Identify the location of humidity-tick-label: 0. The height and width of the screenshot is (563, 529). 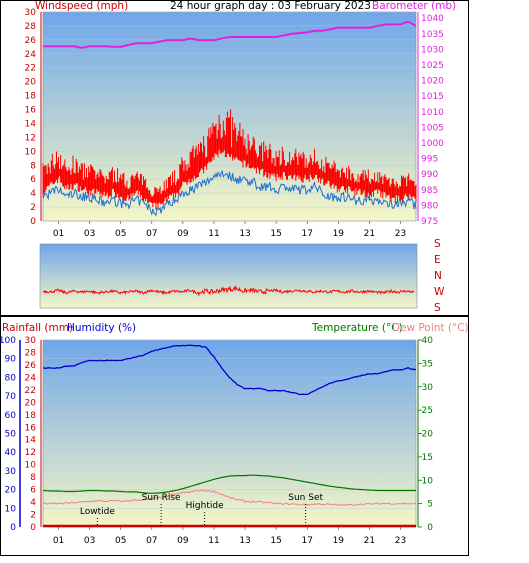
(13, 528).